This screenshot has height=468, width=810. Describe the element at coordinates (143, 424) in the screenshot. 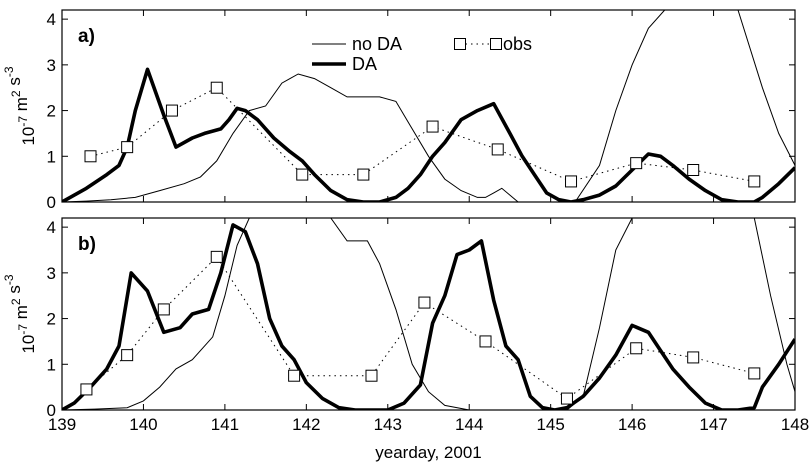

I see `x-tick-label: 140` at that location.